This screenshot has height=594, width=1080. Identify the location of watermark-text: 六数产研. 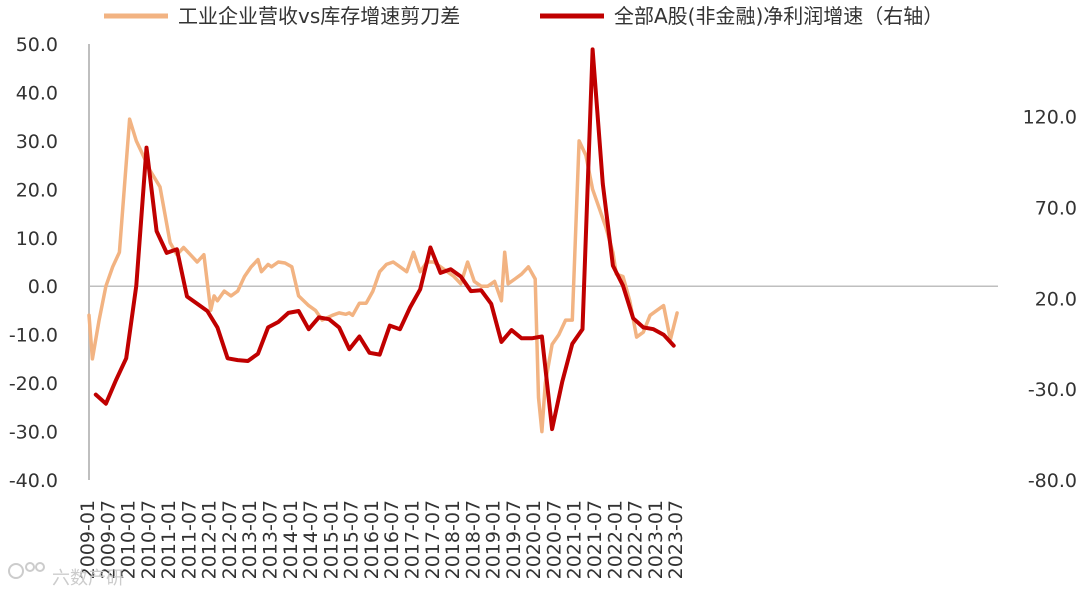
(88, 578).